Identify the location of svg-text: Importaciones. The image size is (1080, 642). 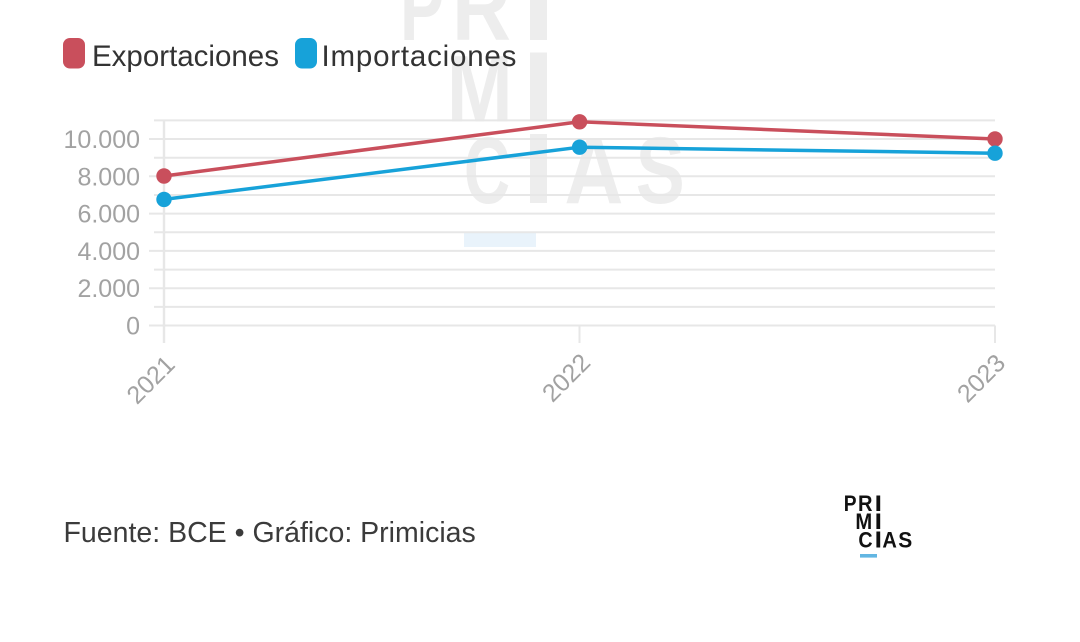
(420, 56).